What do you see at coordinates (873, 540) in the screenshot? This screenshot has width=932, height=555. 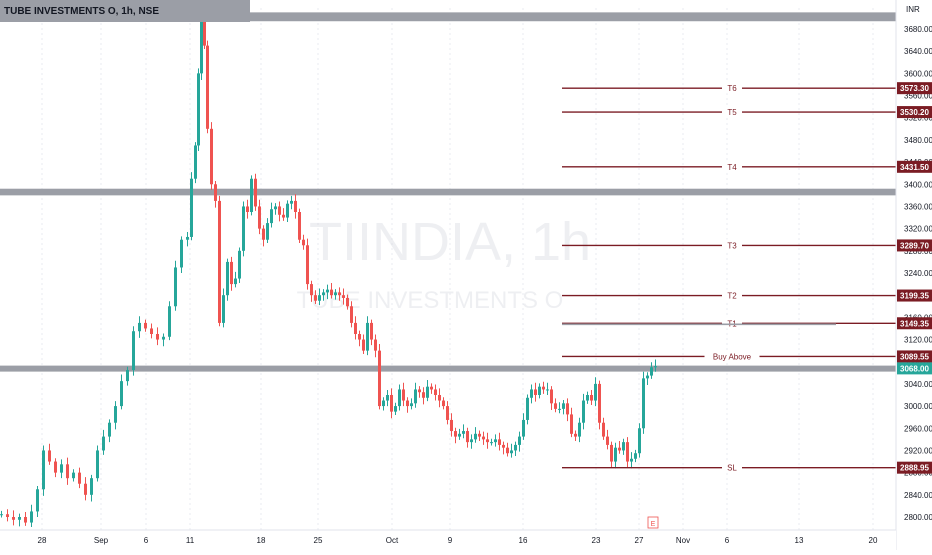 I see `x-tick-label: 20` at bounding box center [873, 540].